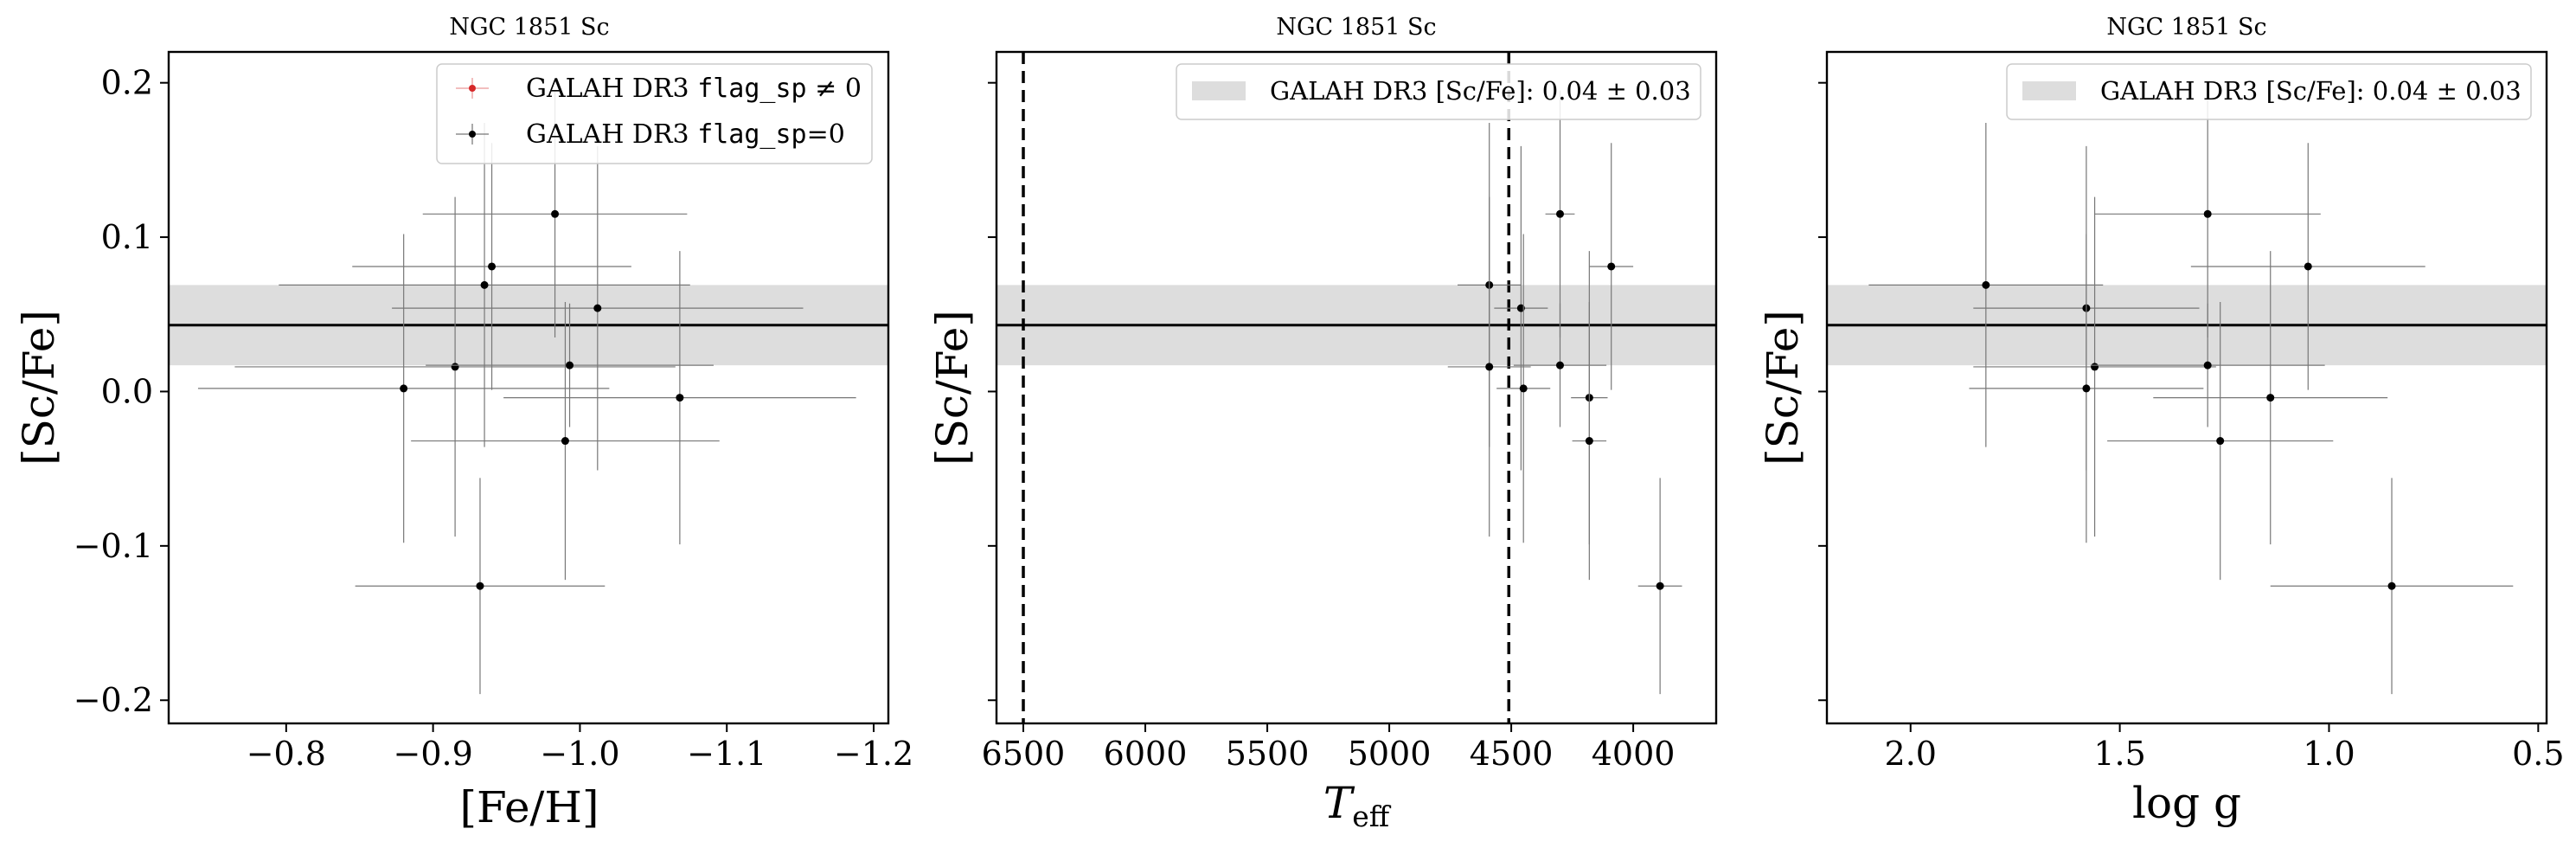 The width and height of the screenshot is (2576, 848). What do you see at coordinates (39, 388) in the screenshot?
I see `panel-1-ylabel: [Sc/Fe]` at bounding box center [39, 388].